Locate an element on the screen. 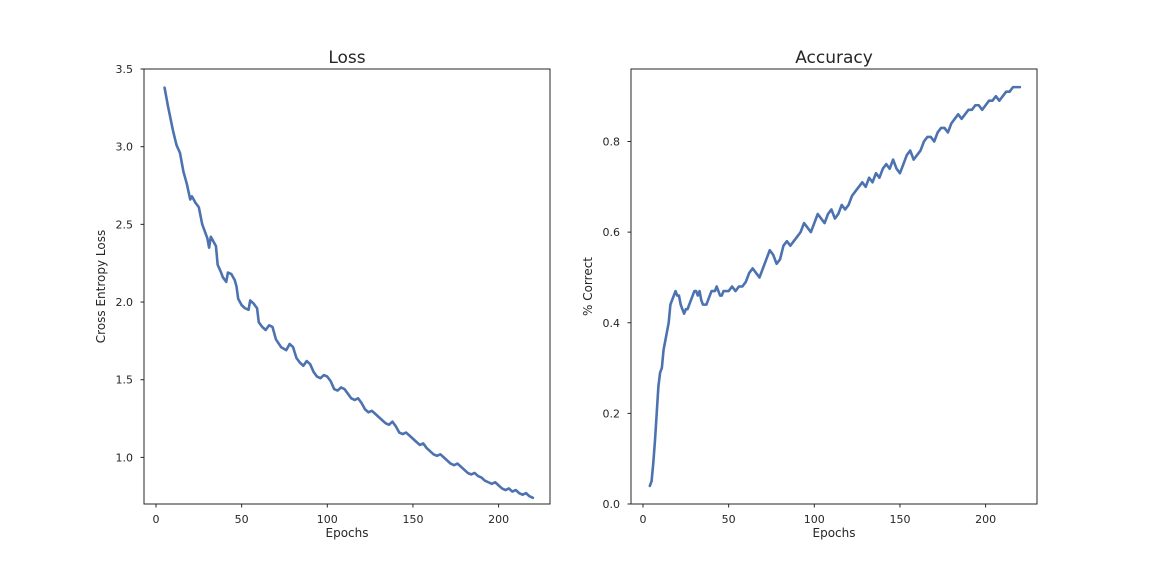 Image resolution: width=1152 pixels, height=580 pixels. loss-y-tick-label-3-0: 3.0 is located at coordinates (125, 147).